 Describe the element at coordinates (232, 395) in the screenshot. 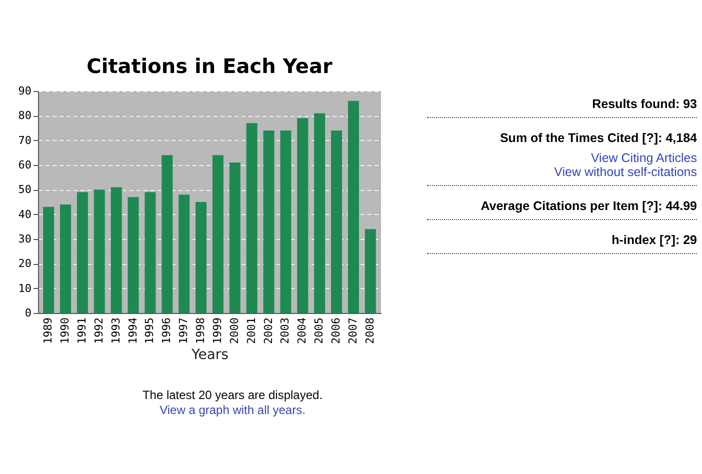

I see `text: The latest 20 years are displayed.` at that location.